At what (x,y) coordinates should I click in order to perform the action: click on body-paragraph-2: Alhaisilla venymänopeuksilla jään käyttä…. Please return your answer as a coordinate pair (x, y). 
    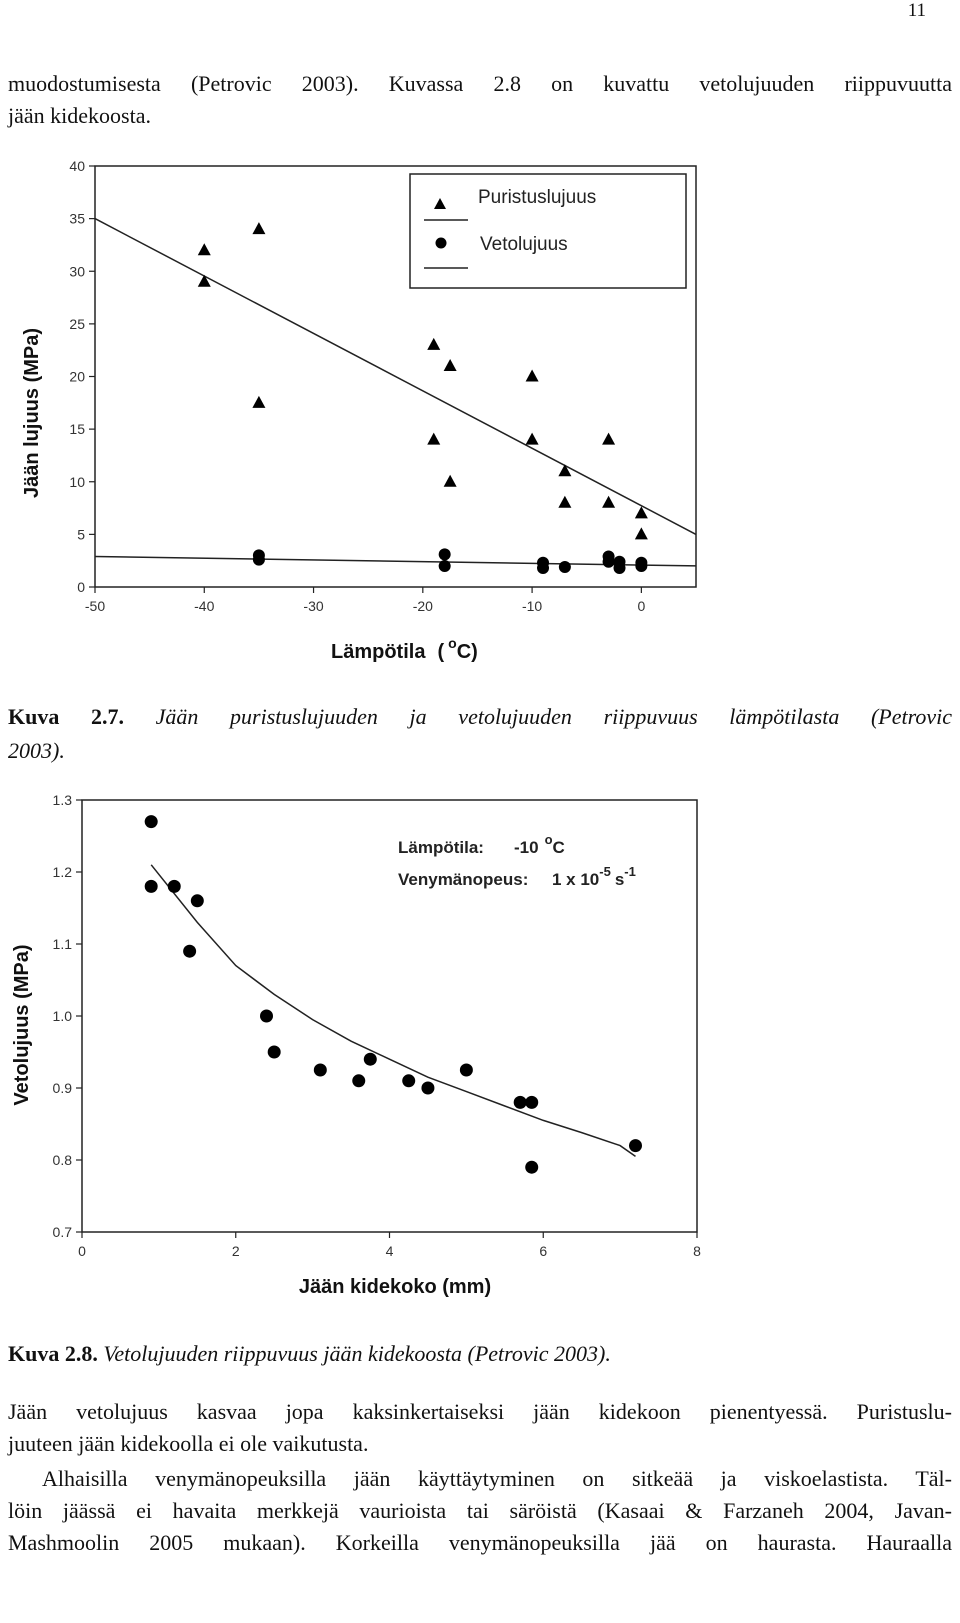
    Looking at the image, I should click on (480, 1511).